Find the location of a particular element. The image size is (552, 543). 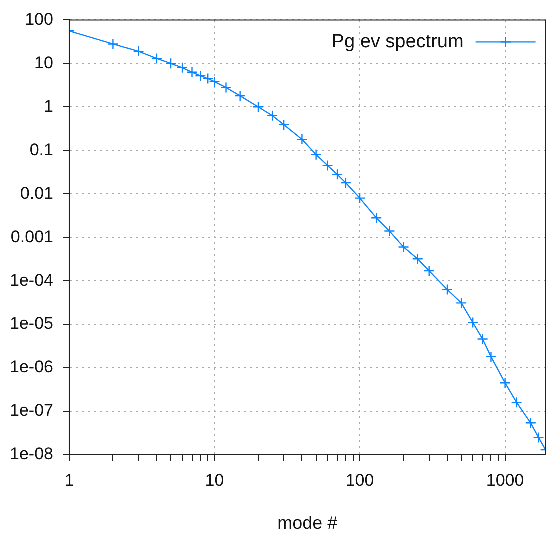

legend-label: Pg ev spectrum is located at coordinates (398, 41).